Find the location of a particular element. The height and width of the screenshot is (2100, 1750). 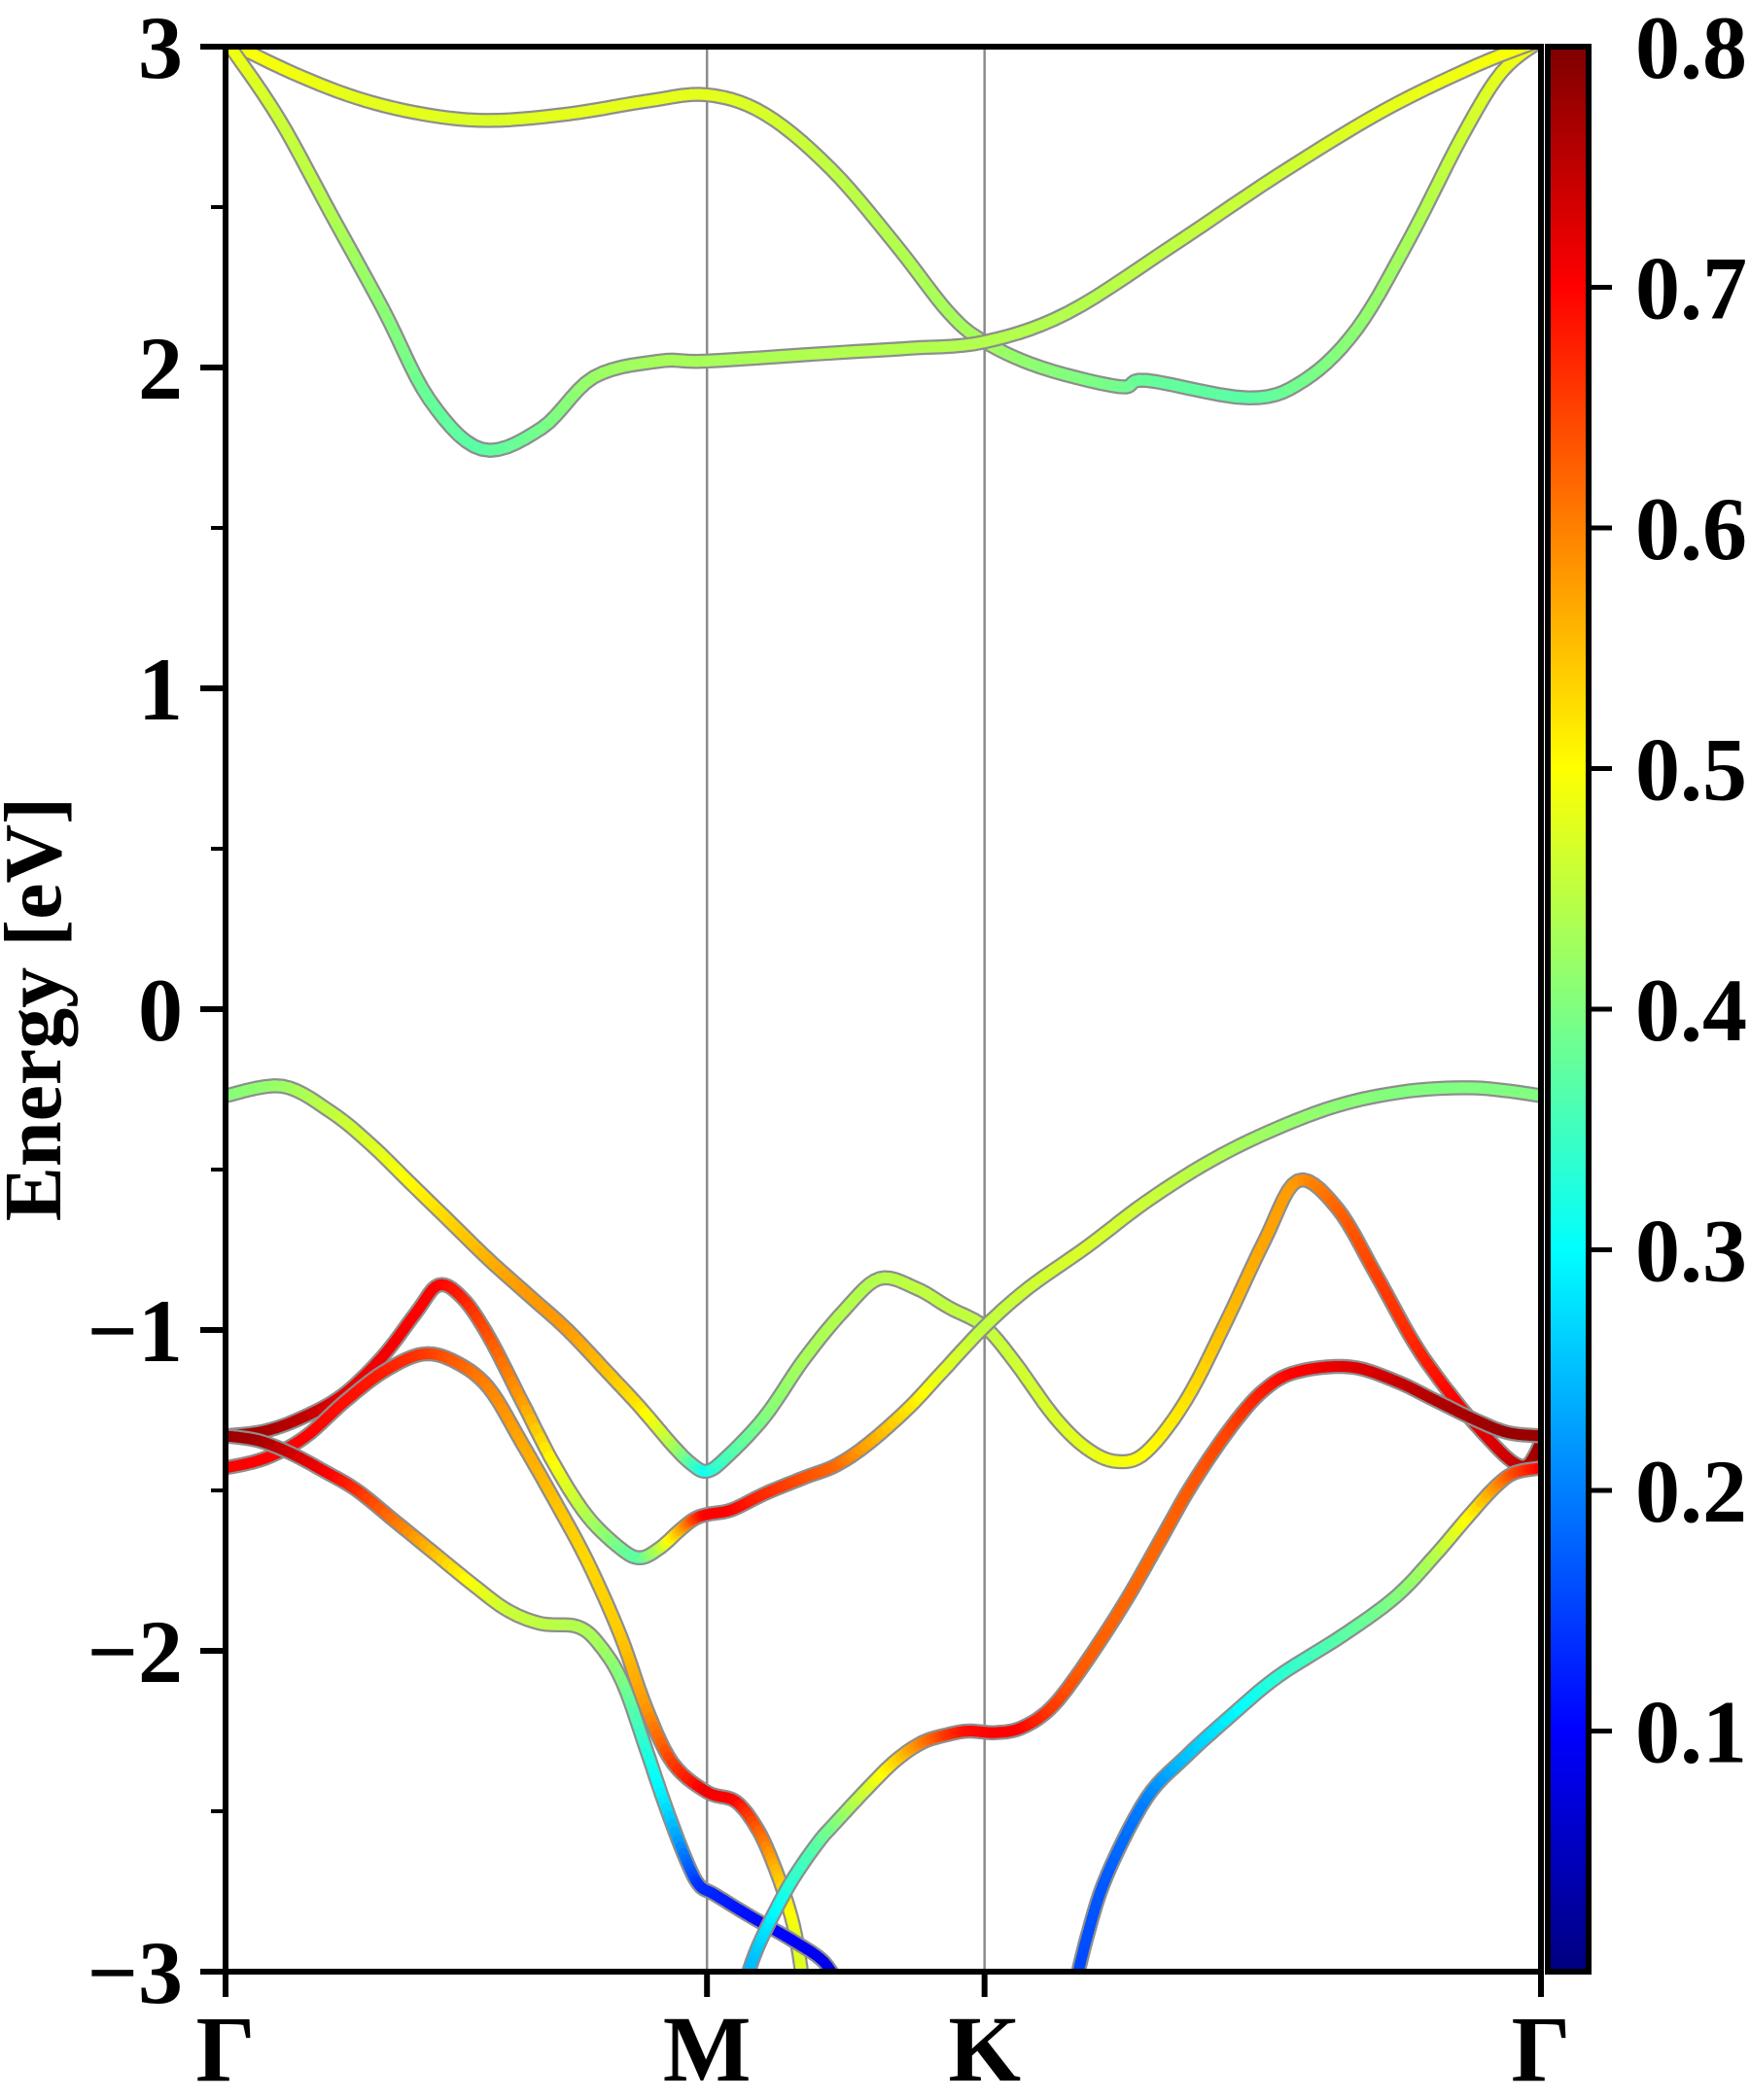

x-tick-label-2: K is located at coordinates (984, 2048).